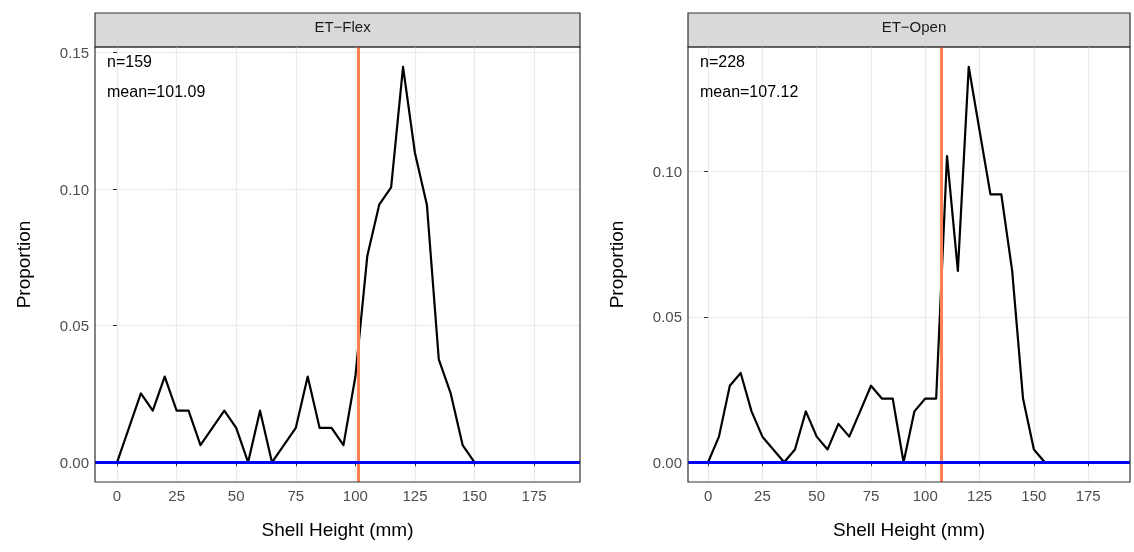 This screenshot has width=1134, height=552. Describe the element at coordinates (156, 91) in the screenshot. I see `annotation: mean=101.09` at that location.